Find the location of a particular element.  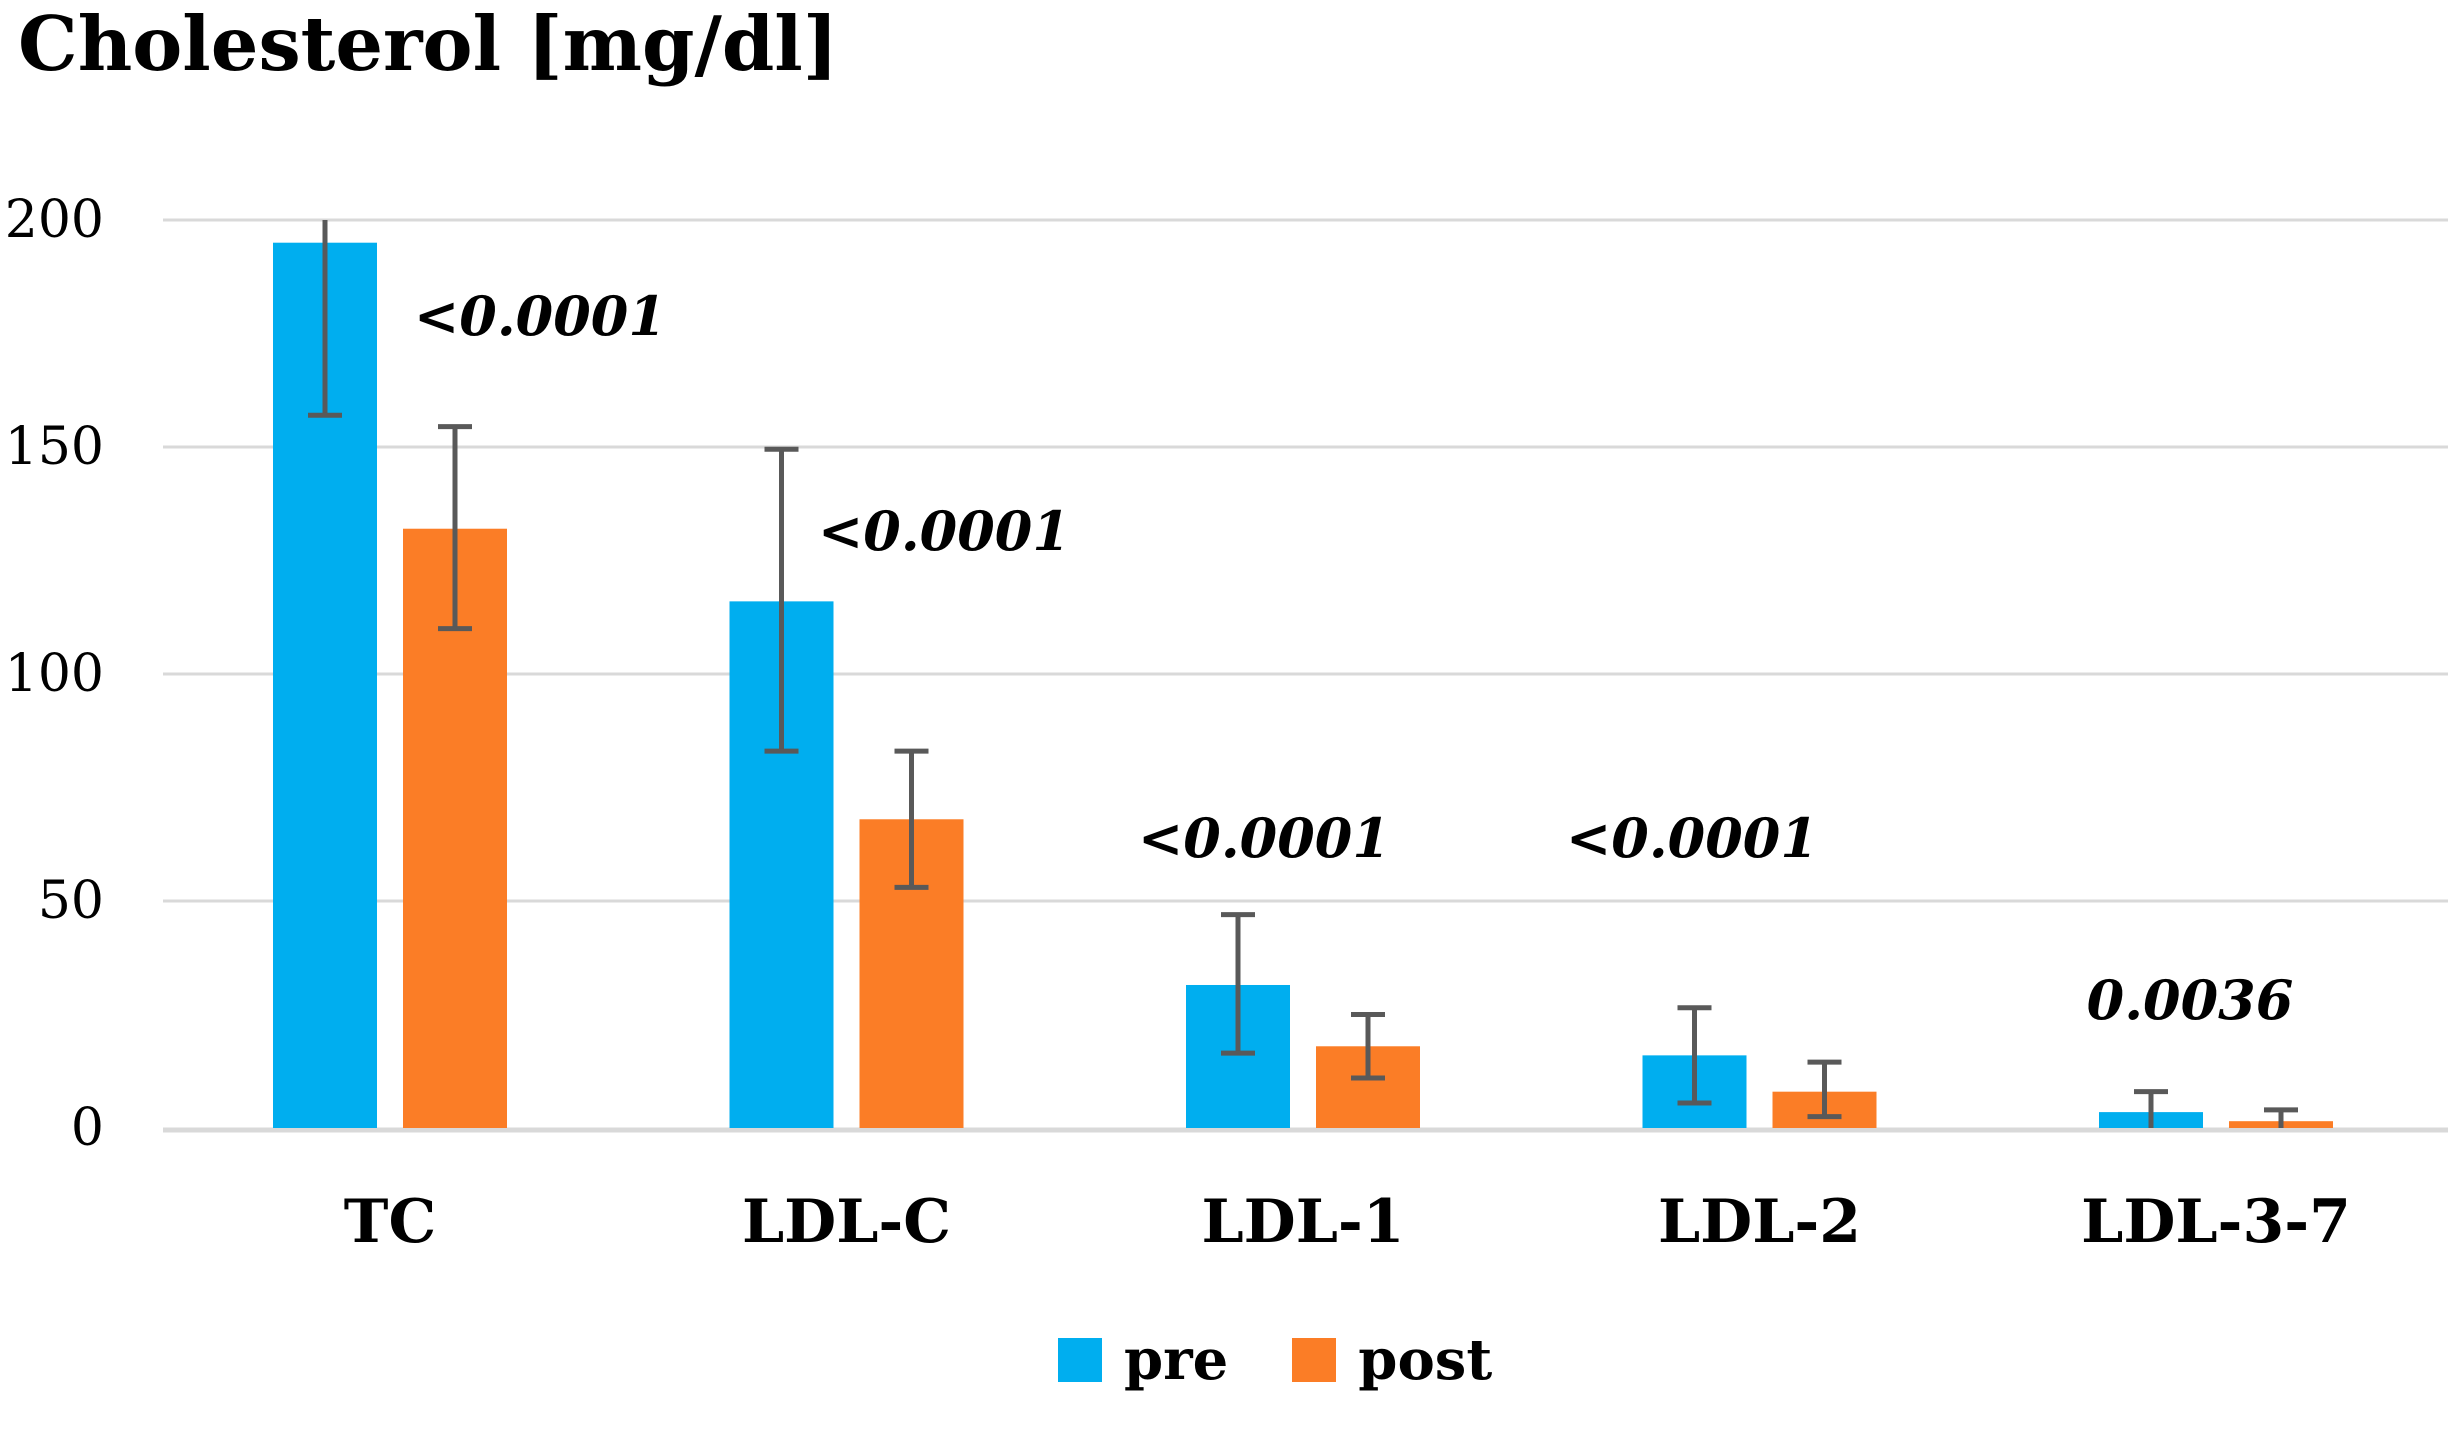

y-tick-label: 100 is located at coordinates (54, 674).